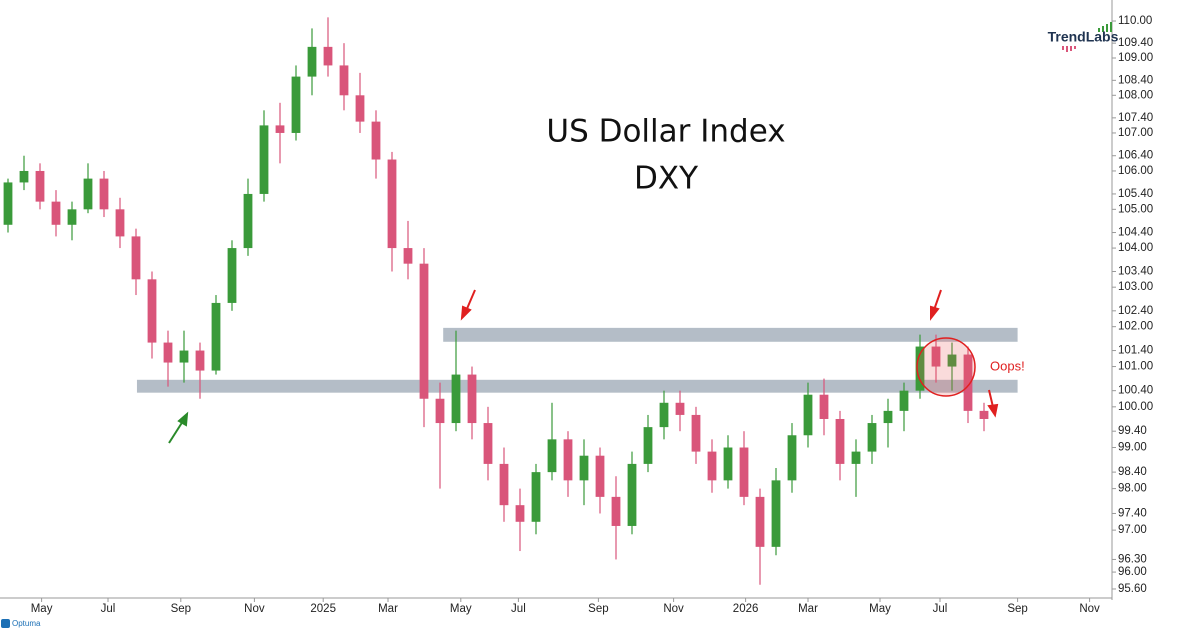 The height and width of the screenshot is (631, 1200). What do you see at coordinates (323, 609) in the screenshot?
I see `x-tick-label: 2025` at bounding box center [323, 609].